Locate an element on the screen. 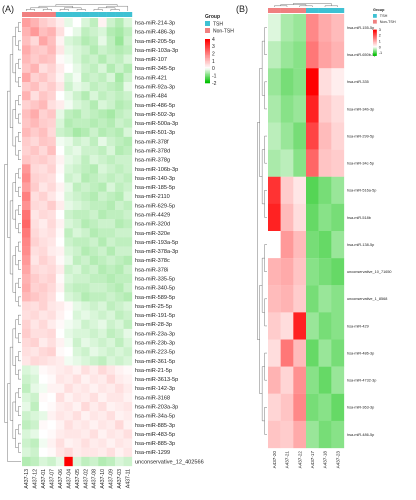  b-legend-scale-tick: 1 is located at coordinates (380, 41).